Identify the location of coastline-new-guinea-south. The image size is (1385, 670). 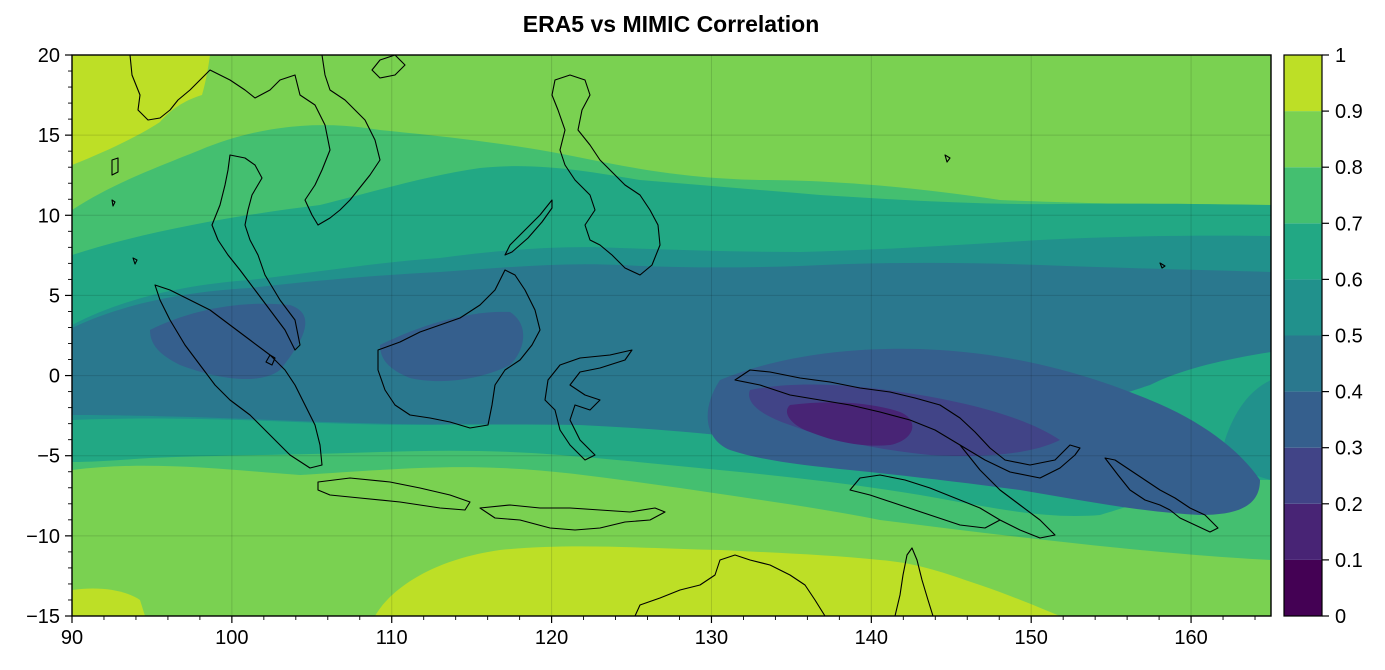
(1007, 491).